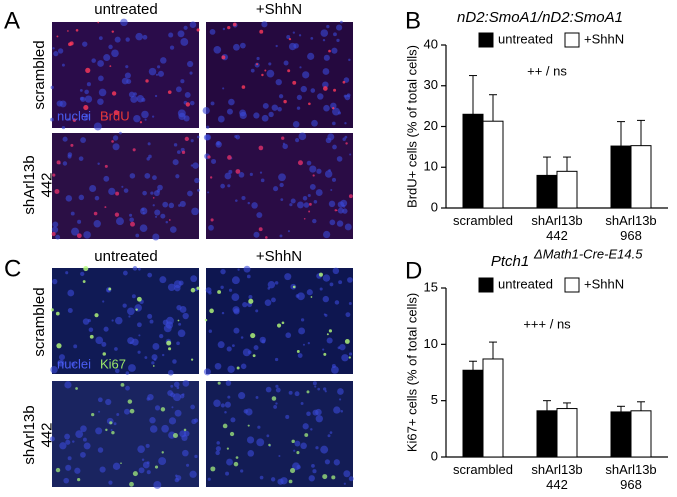 The height and width of the screenshot is (497, 677). What do you see at coordinates (510, 261) in the screenshot?
I see `chart-title: Ptch1` at bounding box center [510, 261].